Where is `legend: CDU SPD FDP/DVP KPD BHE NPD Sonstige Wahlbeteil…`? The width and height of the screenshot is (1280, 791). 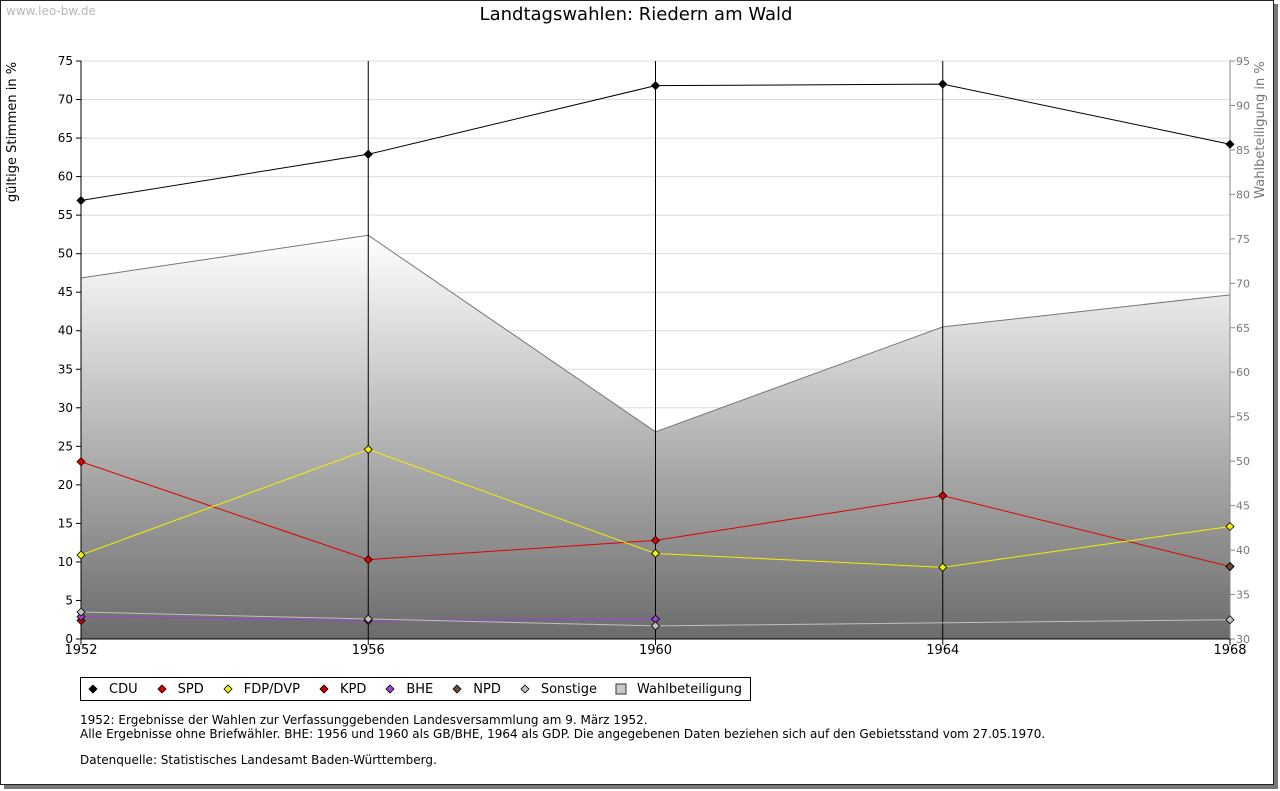
legend: CDU SPD FDP/DVP KPD BHE NPD Sonstige Wahlbeteil… is located at coordinates (416, 689).